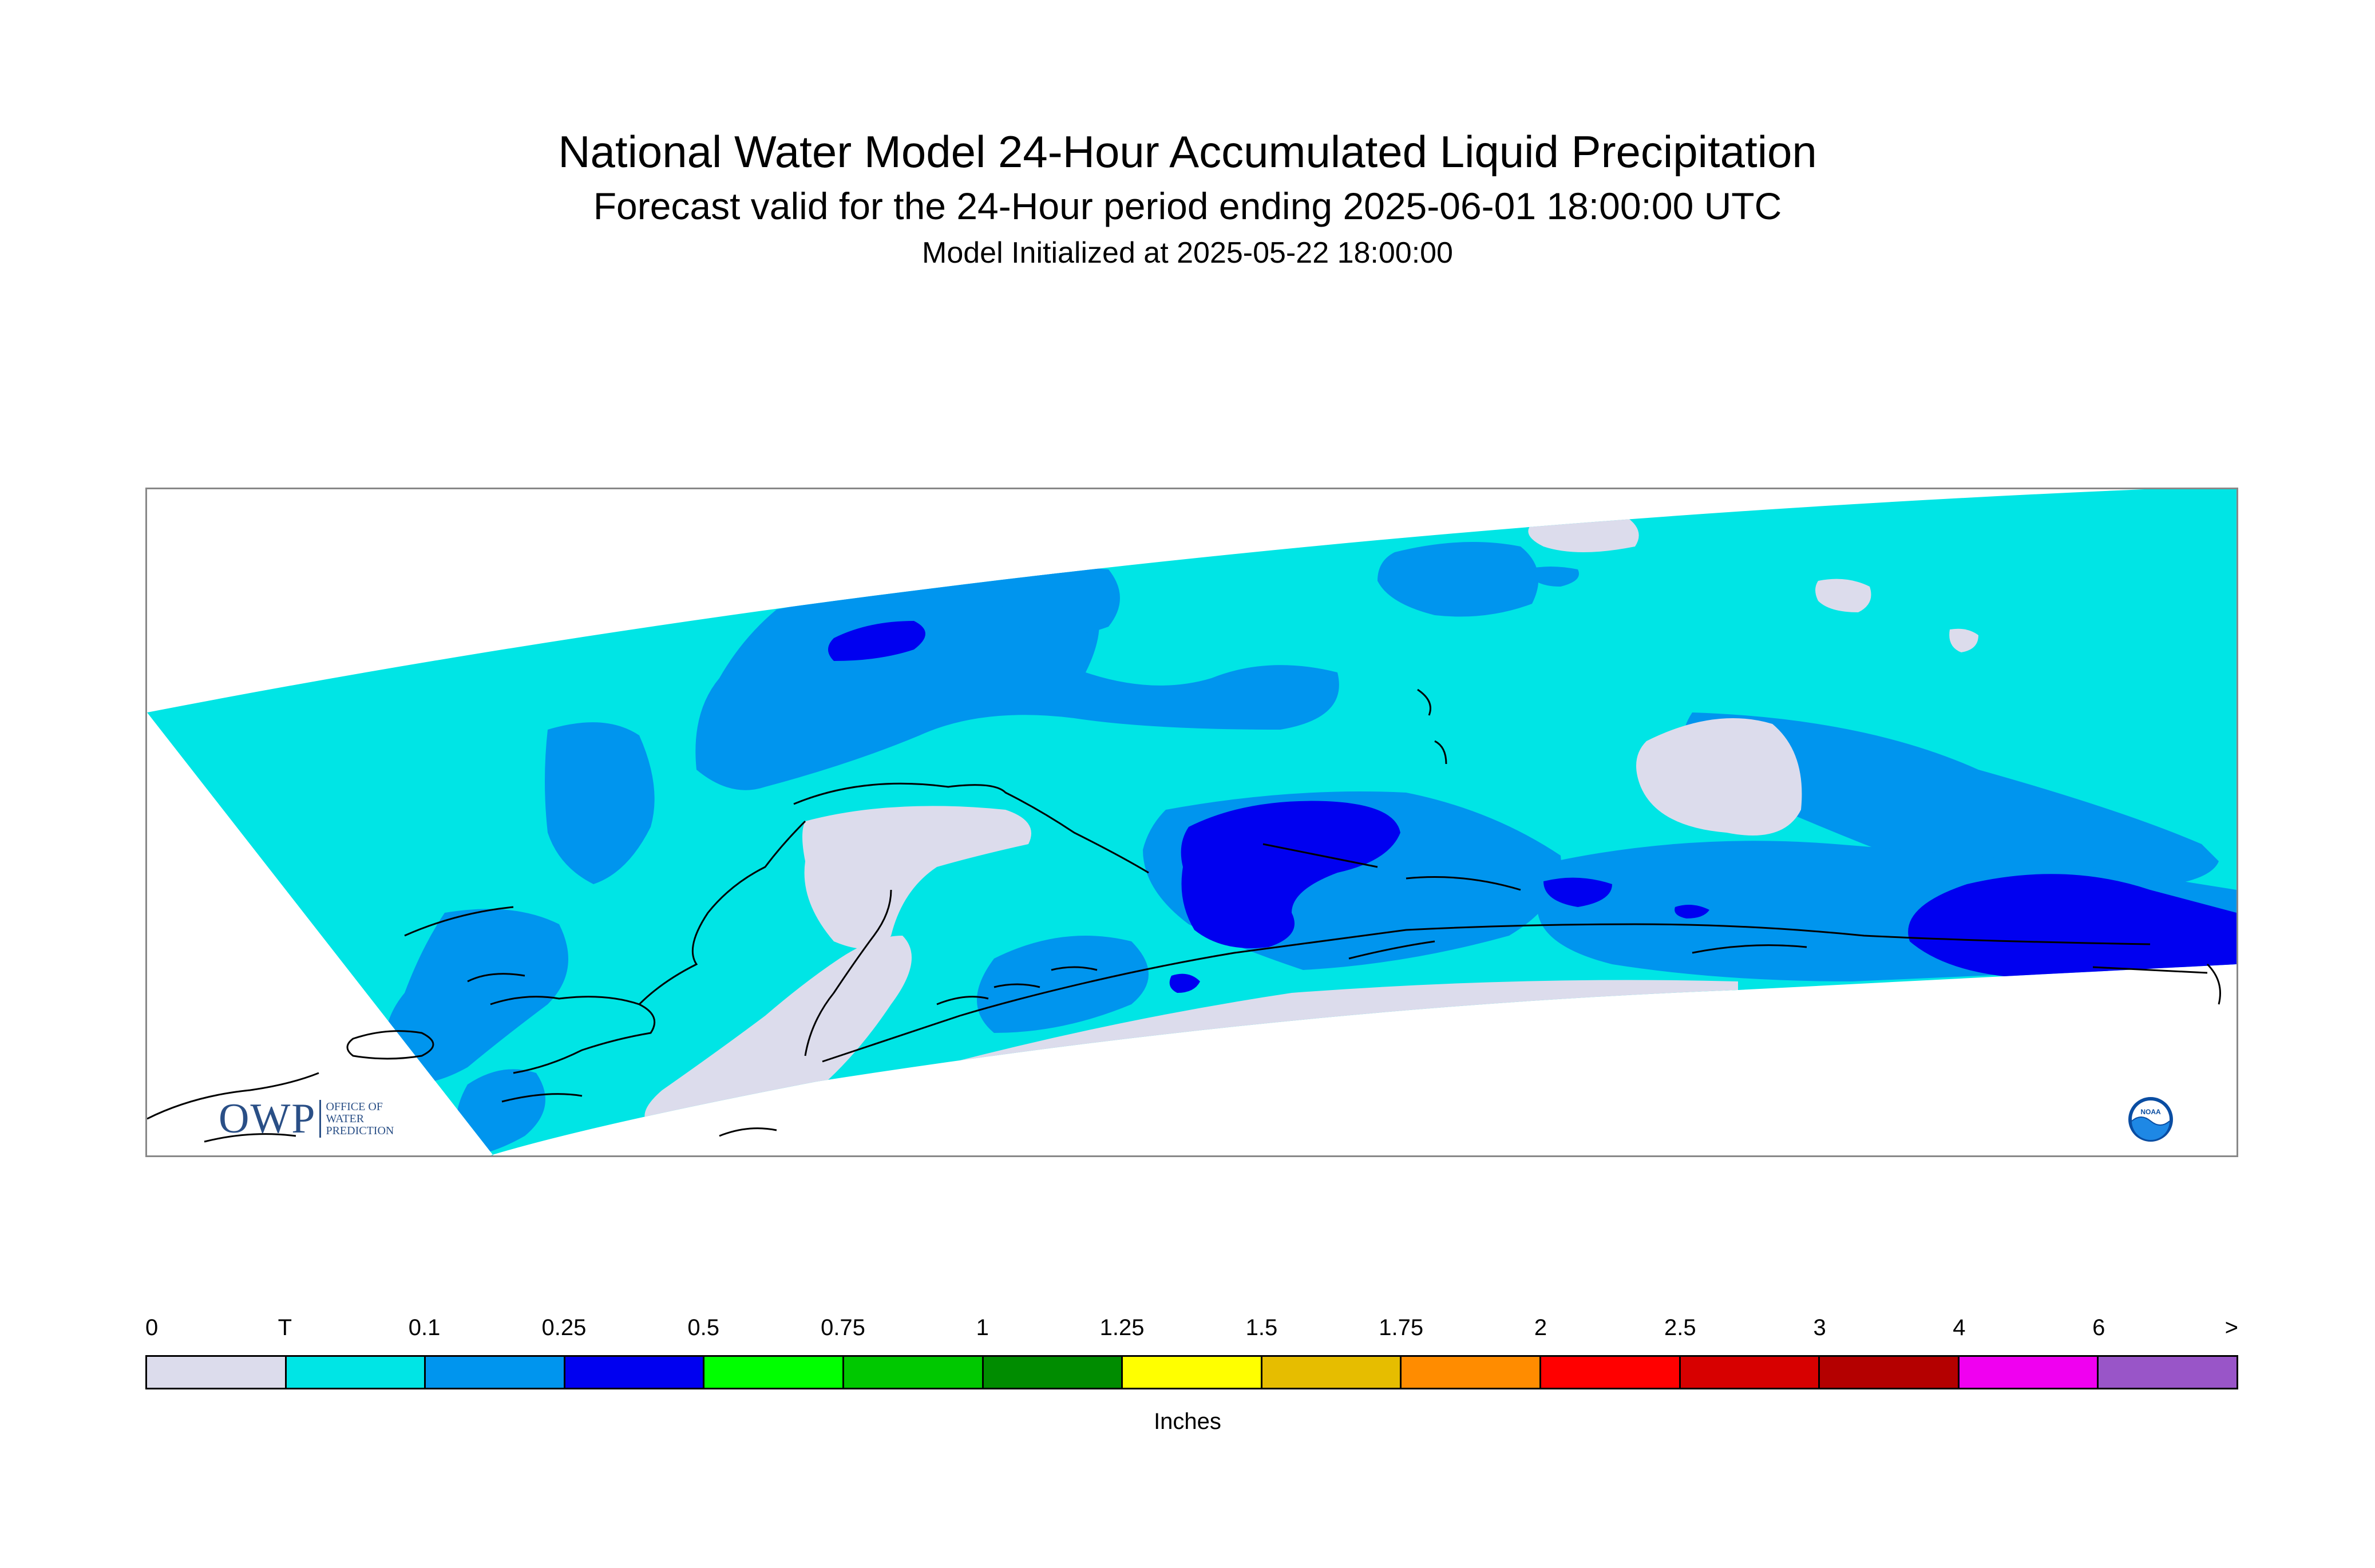 The width and height of the screenshot is (2375, 1568). What do you see at coordinates (1122, 1327) in the screenshot?
I see `legend-tick-label: 1.25` at bounding box center [1122, 1327].